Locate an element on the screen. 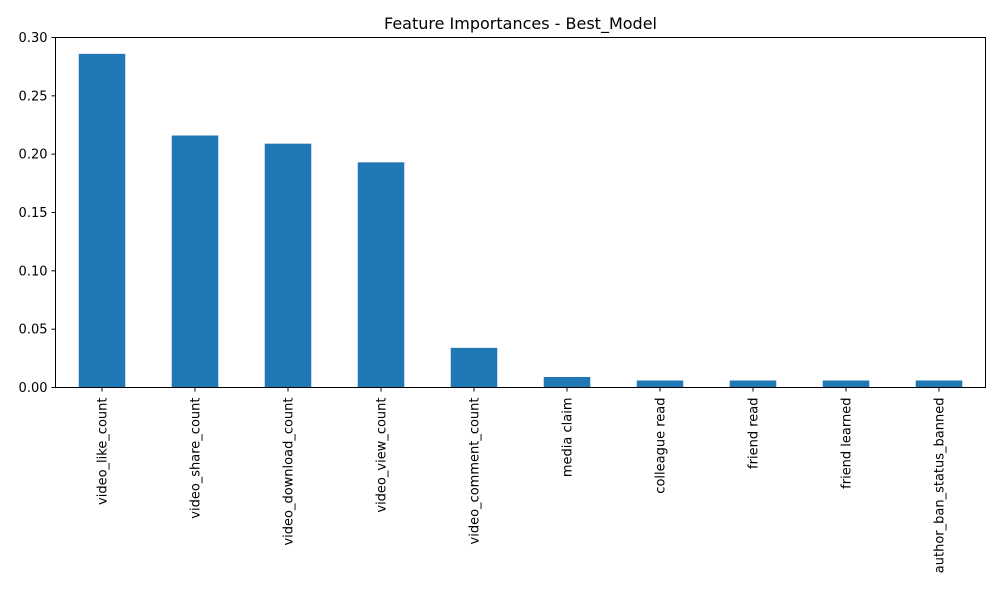  y-tick-label: 0.30 is located at coordinates (33, 38).